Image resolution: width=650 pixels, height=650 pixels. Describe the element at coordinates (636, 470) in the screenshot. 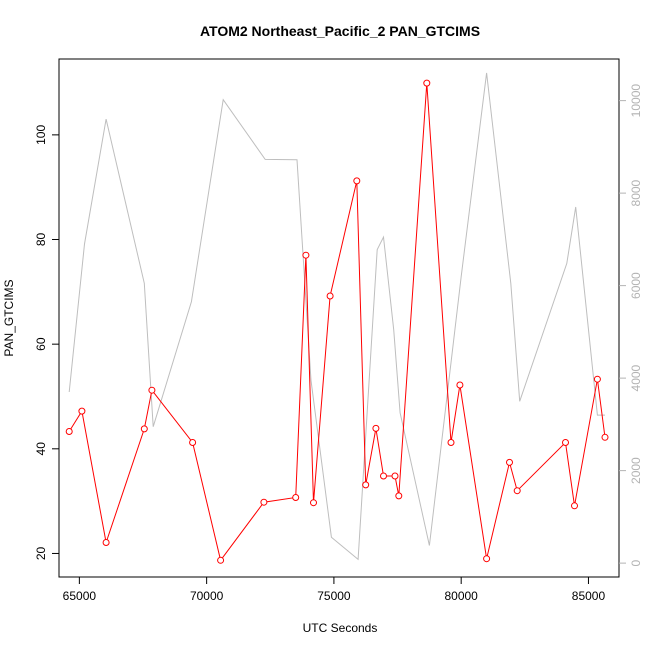

I see `y2-tick-label: 2000` at that location.